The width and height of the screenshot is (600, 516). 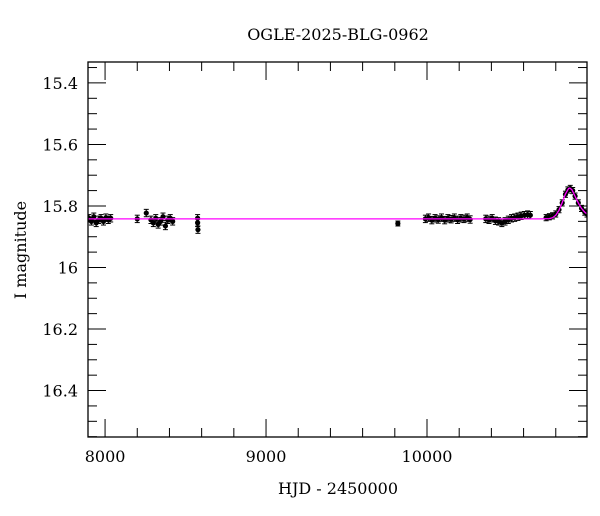 I want to click on y-tick-label: 16.4, so click(x=60, y=391).